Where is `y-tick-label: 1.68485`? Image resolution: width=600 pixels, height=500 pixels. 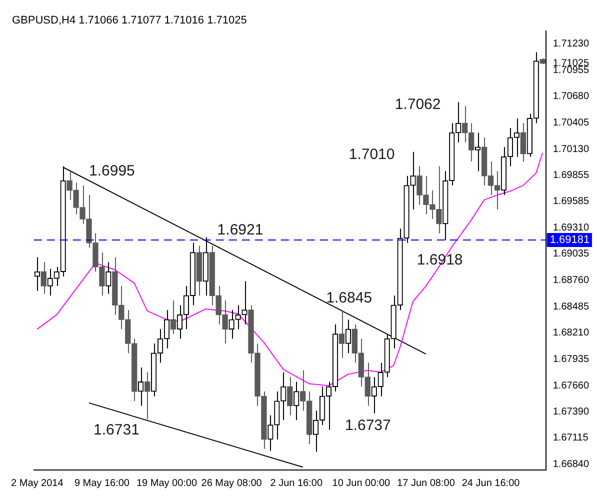
y-tick-label: 1.68485 is located at coordinates (571, 306).